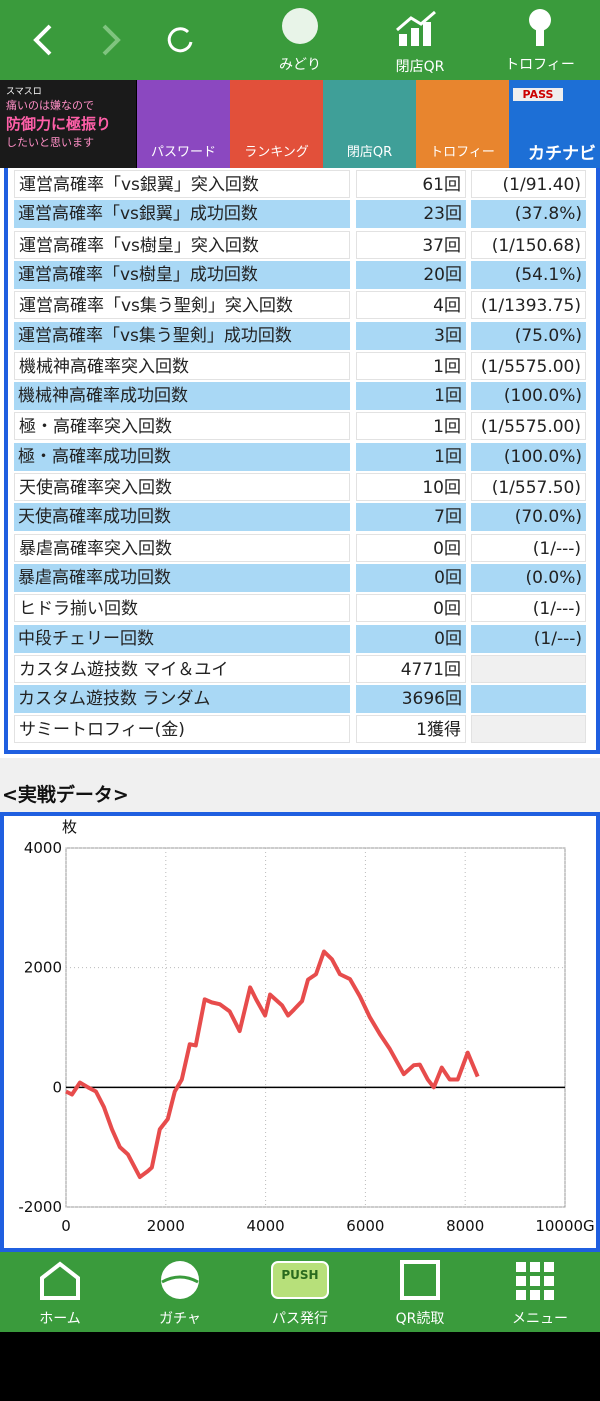  I want to click on tab: ランキング, so click(276, 124).